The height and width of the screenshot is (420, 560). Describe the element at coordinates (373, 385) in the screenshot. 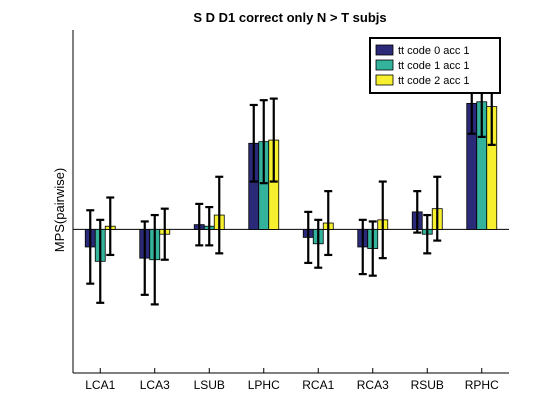

I see `x-tick-label-rca3: RCA3` at that location.